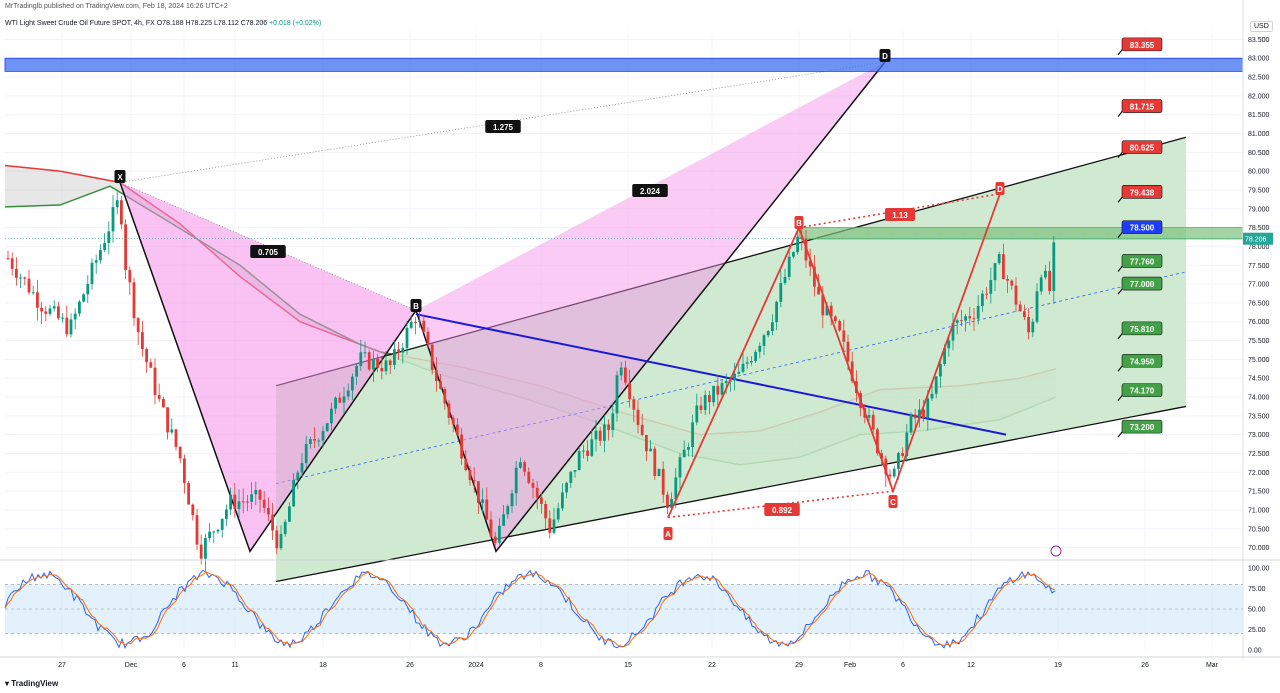 The width and height of the screenshot is (1280, 693). Describe the element at coordinates (31, 683) in the screenshot. I see `tradingview-logo: ▾ TradingView` at that location.